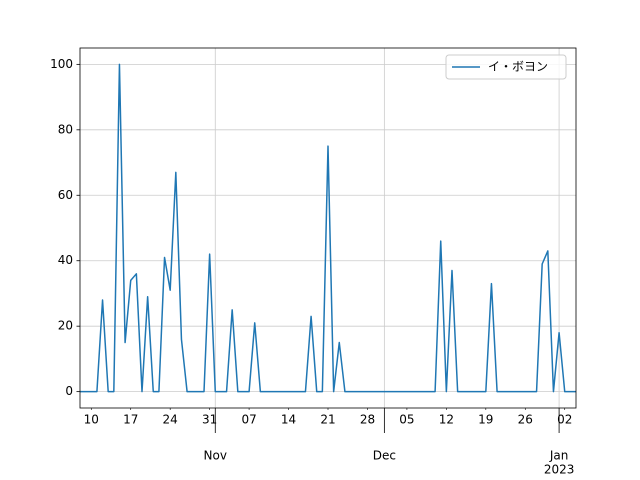  Describe the element at coordinates (248, 420) in the screenshot. I see `x-tick-label: 07` at that location.